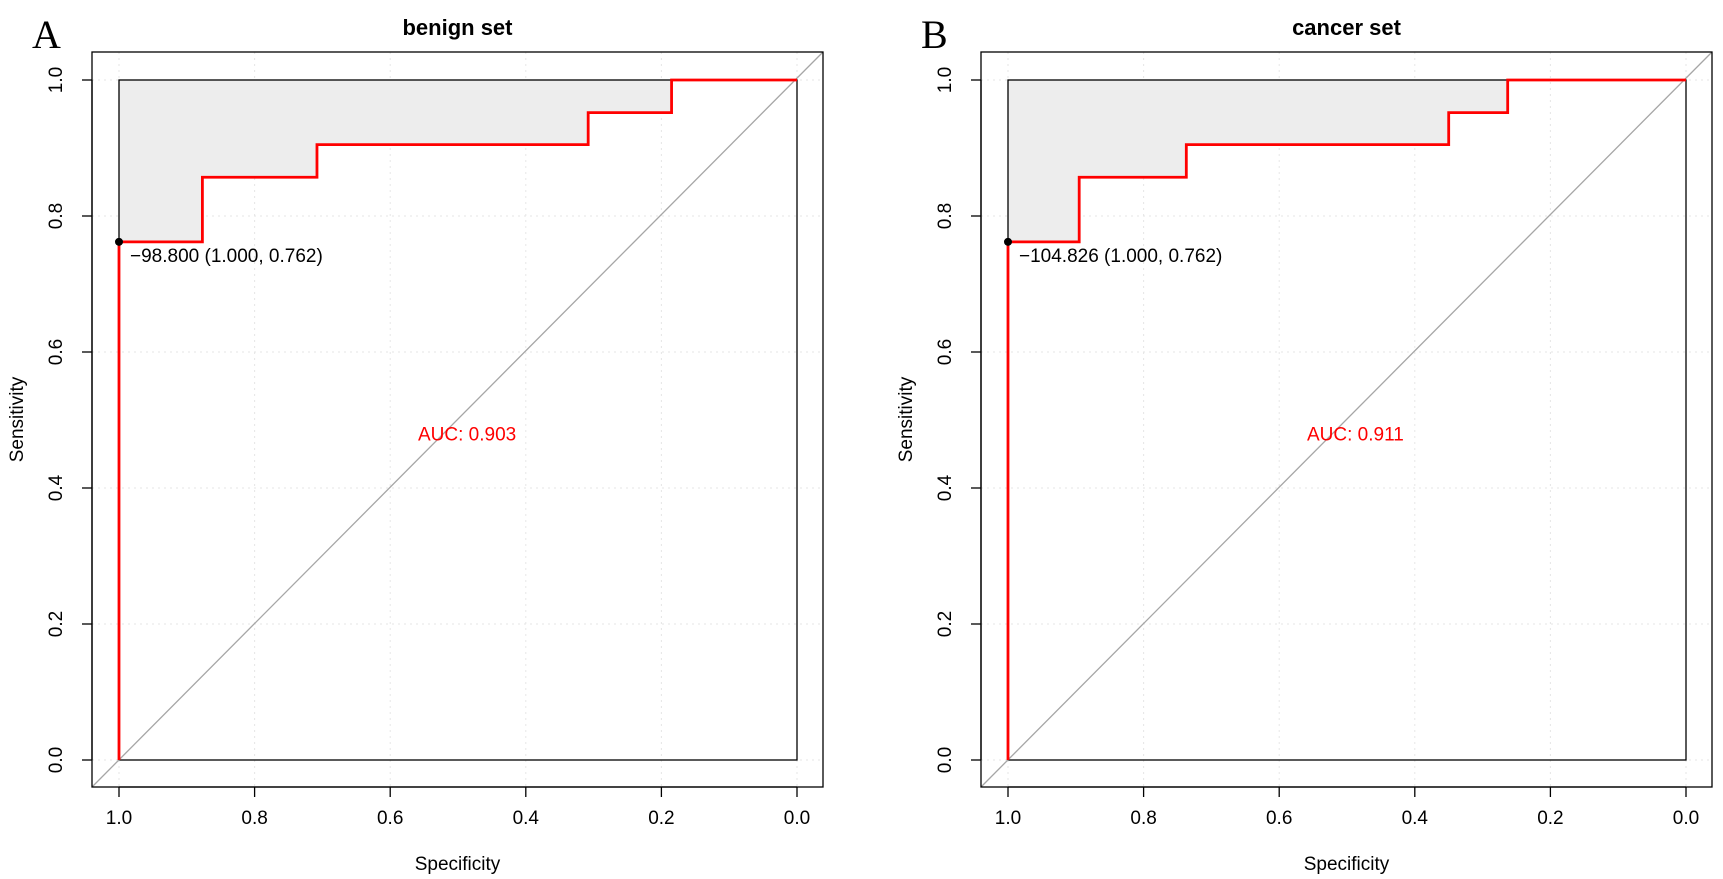  I want to click on chart-title: benign set, so click(457, 27).